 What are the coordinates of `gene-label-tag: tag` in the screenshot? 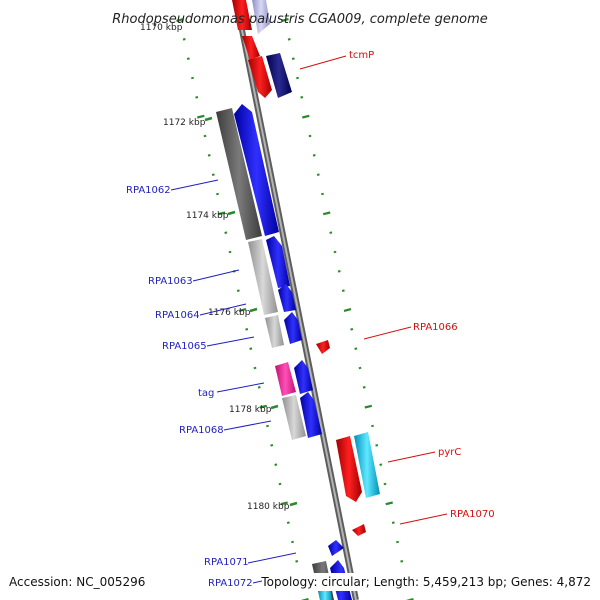 It's located at (231, 390).